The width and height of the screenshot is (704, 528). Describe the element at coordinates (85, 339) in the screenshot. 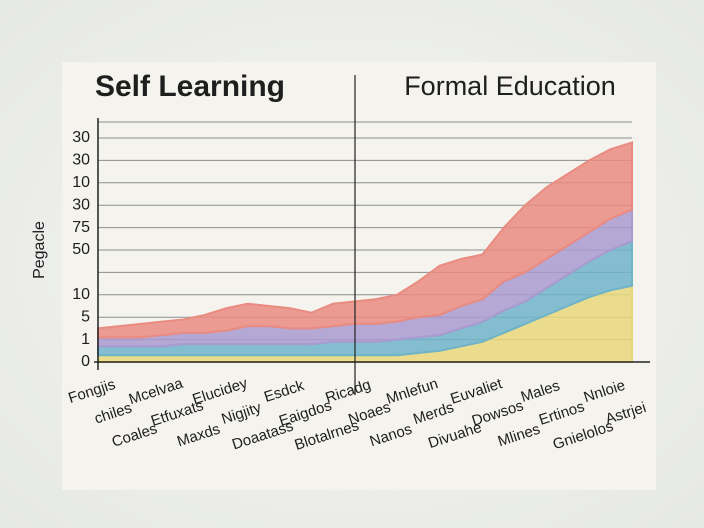

I see `y-tick-label: 1` at that location.